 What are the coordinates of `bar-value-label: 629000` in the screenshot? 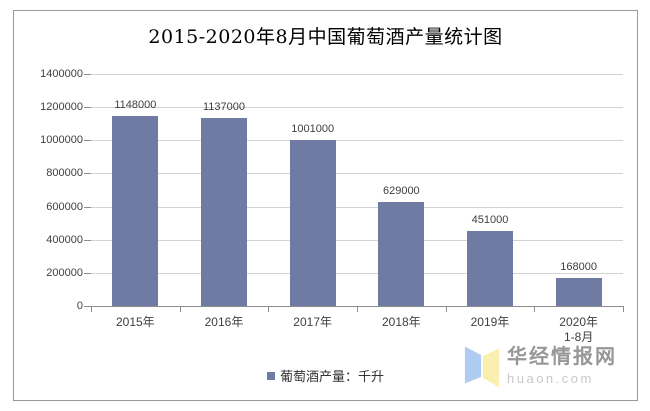 It's located at (401, 190).